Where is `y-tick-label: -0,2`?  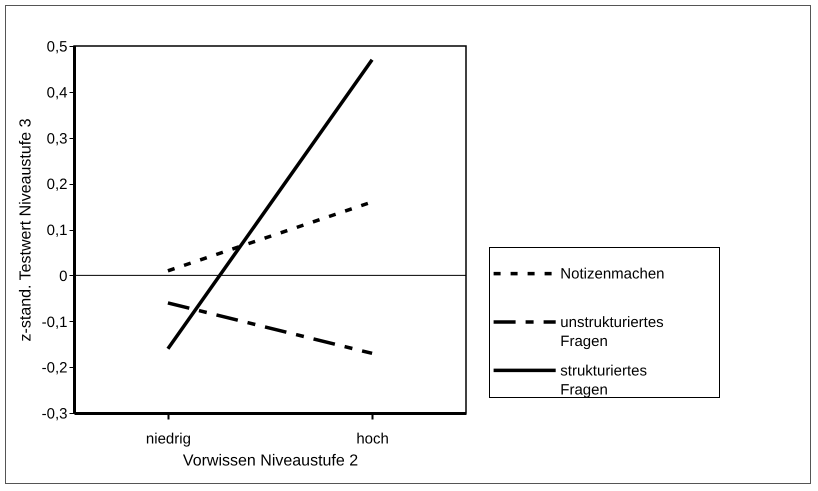
y-tick-label: -0,2 is located at coordinates (55, 368).